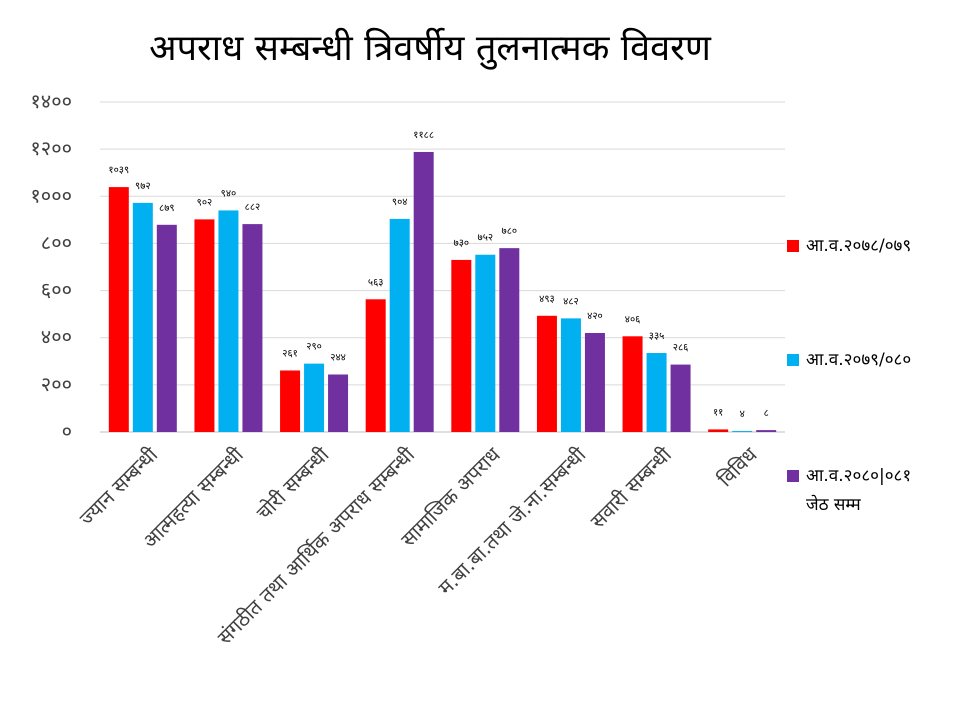 The width and height of the screenshot is (960, 720). What do you see at coordinates (631, 487) in the screenshot?
I see `x-category-label: सवारी सम्बन्धी` at bounding box center [631, 487].